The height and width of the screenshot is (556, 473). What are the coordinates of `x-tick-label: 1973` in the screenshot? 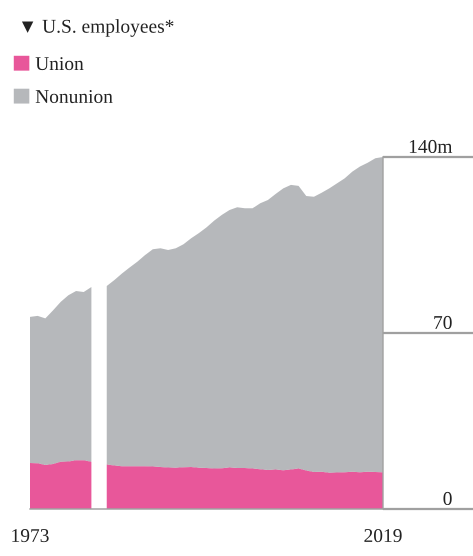 It's located at (30, 535).